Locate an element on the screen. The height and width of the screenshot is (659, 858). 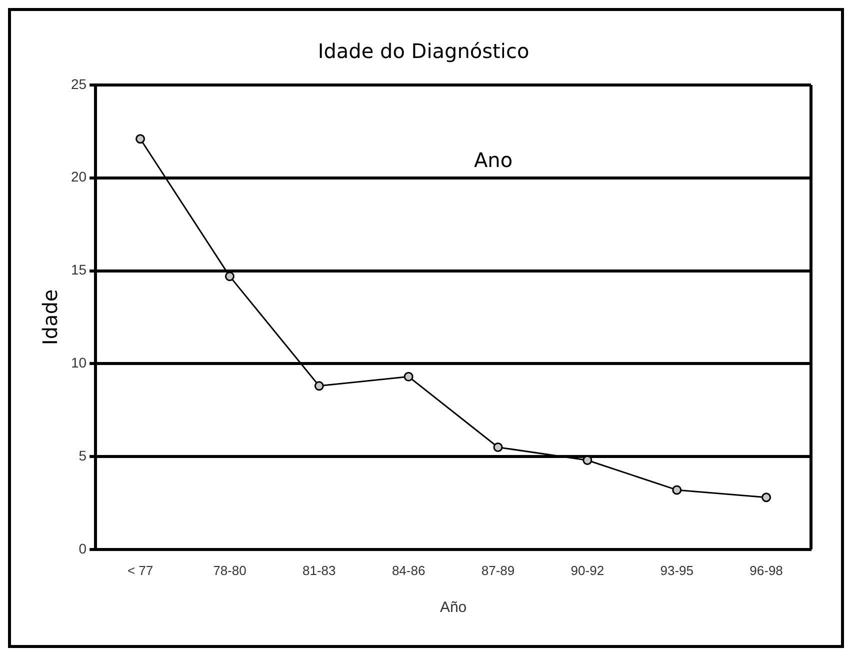
y-tick-label: 25 is located at coordinates (78, 84).